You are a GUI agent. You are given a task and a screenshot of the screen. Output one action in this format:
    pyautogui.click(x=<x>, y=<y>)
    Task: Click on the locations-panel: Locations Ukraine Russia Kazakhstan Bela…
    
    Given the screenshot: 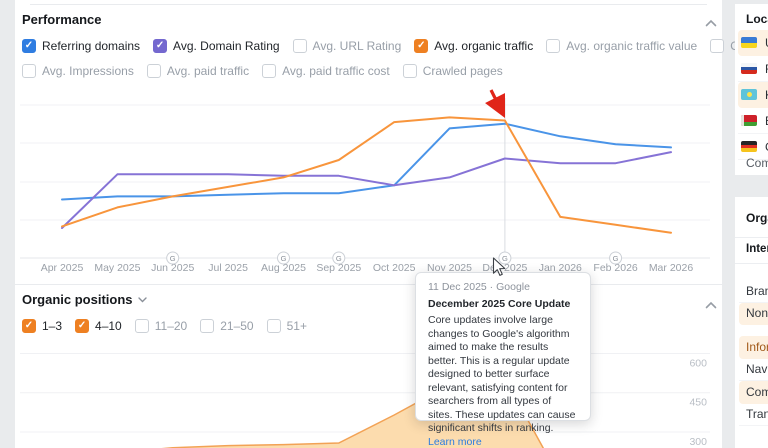 What is the action you would take?
    pyautogui.click(x=751, y=89)
    